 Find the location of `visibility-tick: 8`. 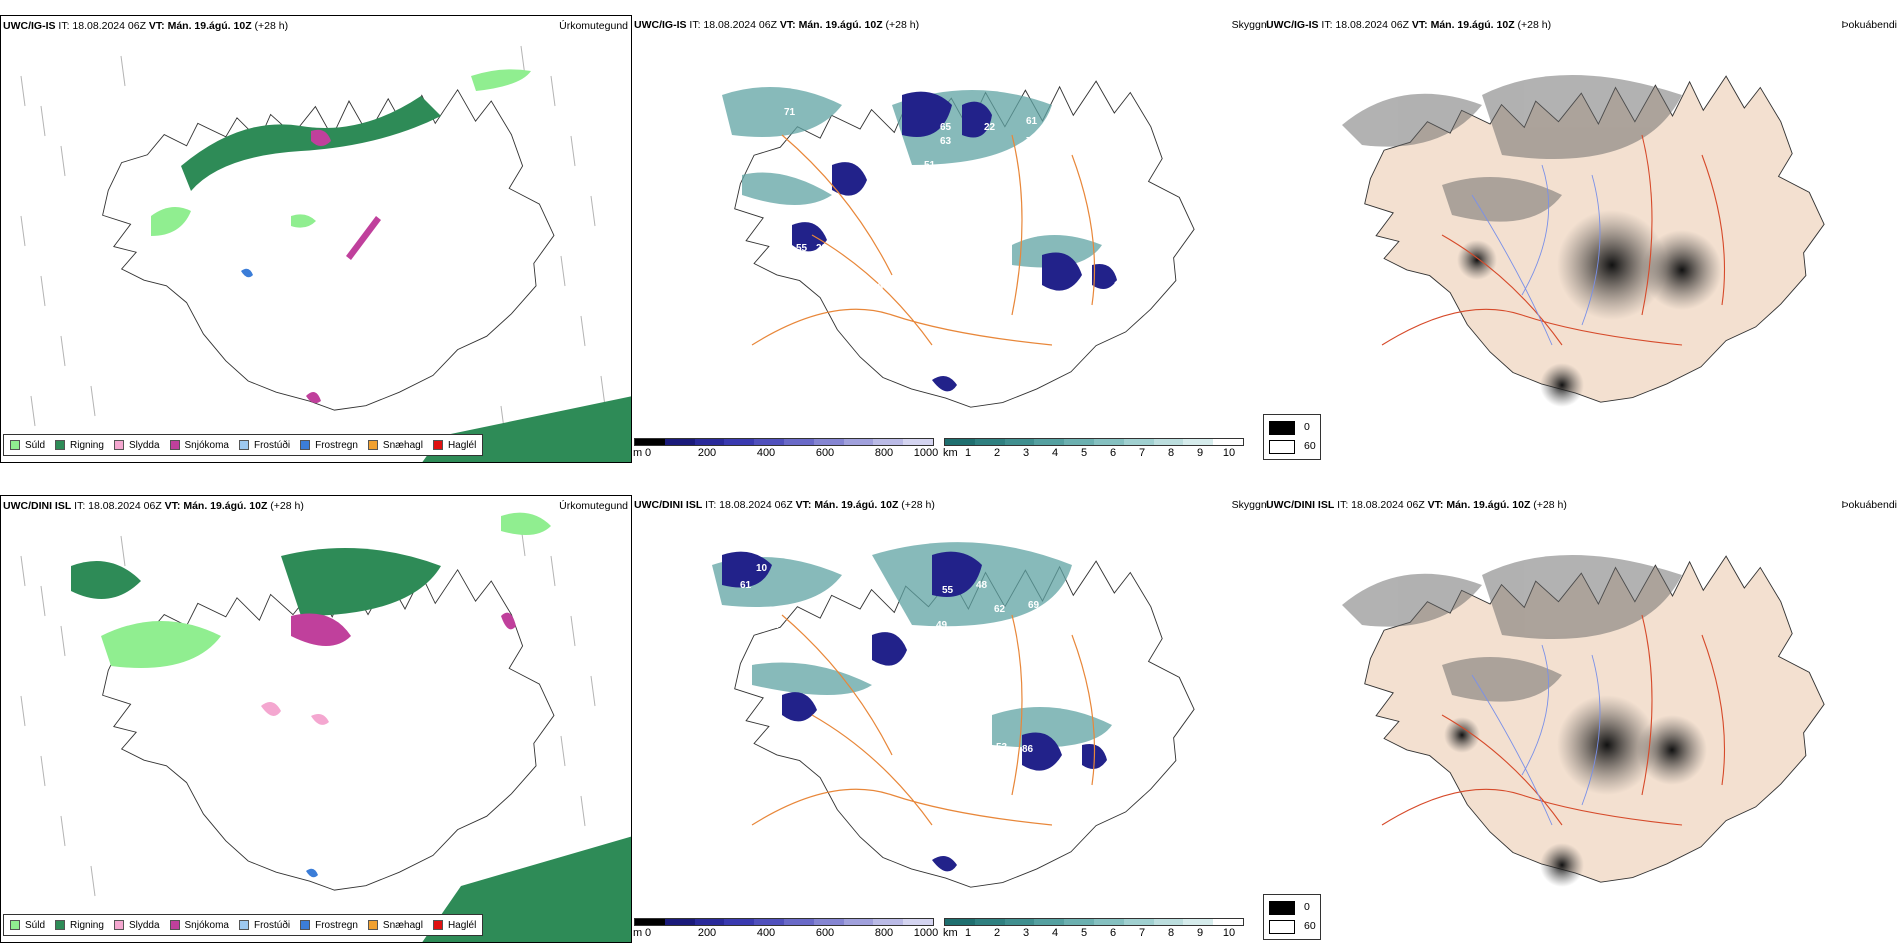

visibility-tick: 8 is located at coordinates (1171, 933).